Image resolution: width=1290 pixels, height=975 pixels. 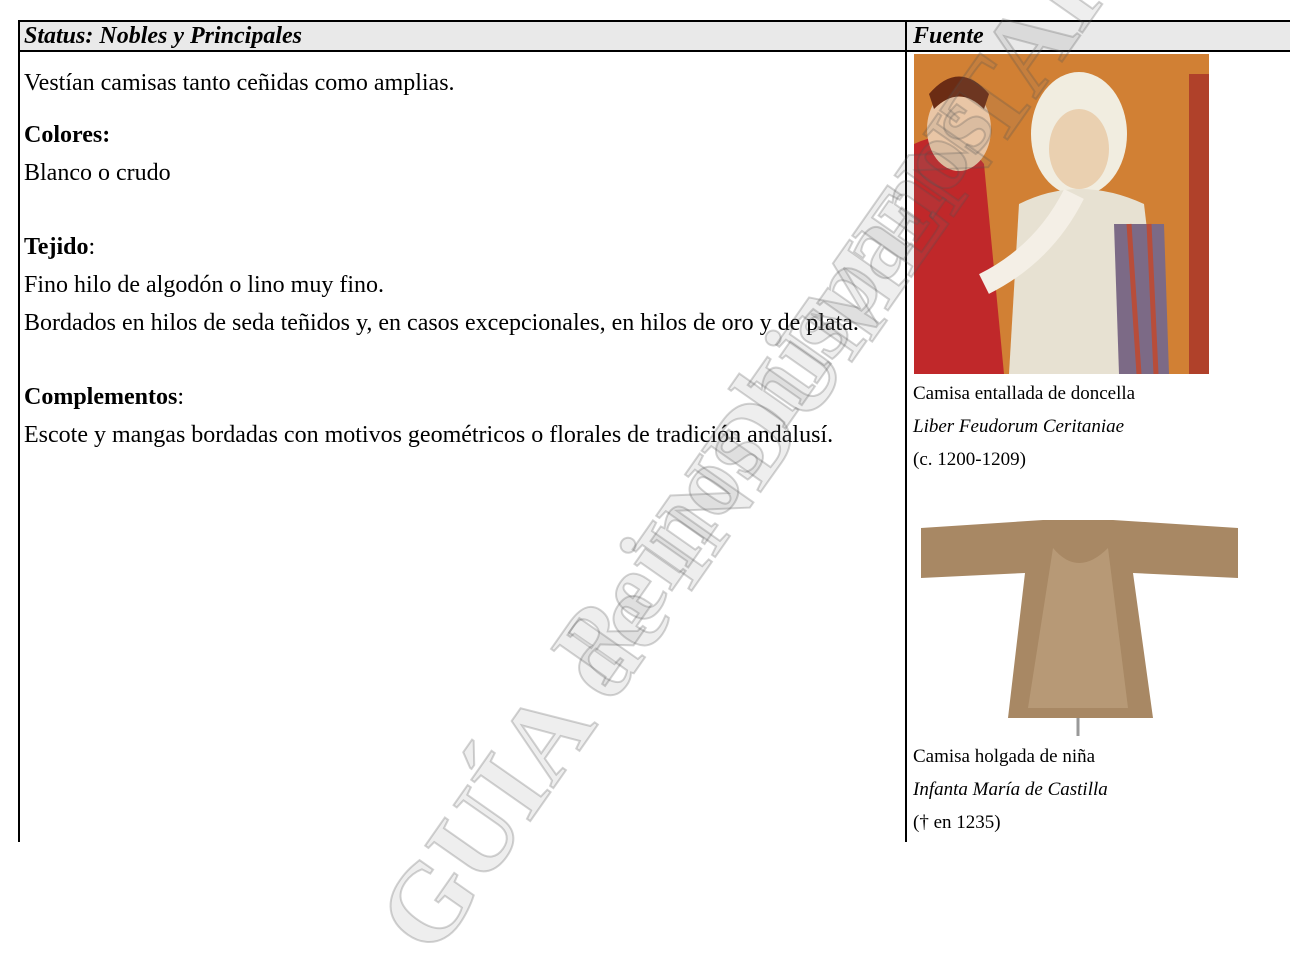 I want to click on caption-line: (c. 1200-1209), so click(x=969, y=459).